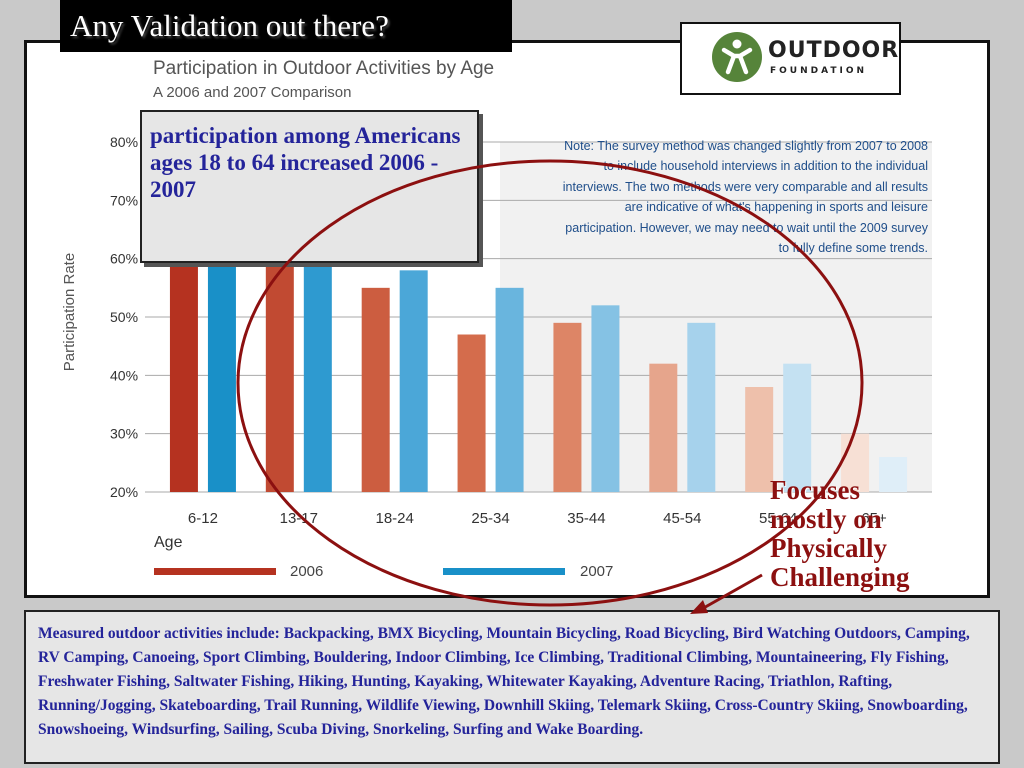 The height and width of the screenshot is (768, 1024). Describe the element at coordinates (383, 571) in the screenshot. I see `legend: 2006 2007` at that location.